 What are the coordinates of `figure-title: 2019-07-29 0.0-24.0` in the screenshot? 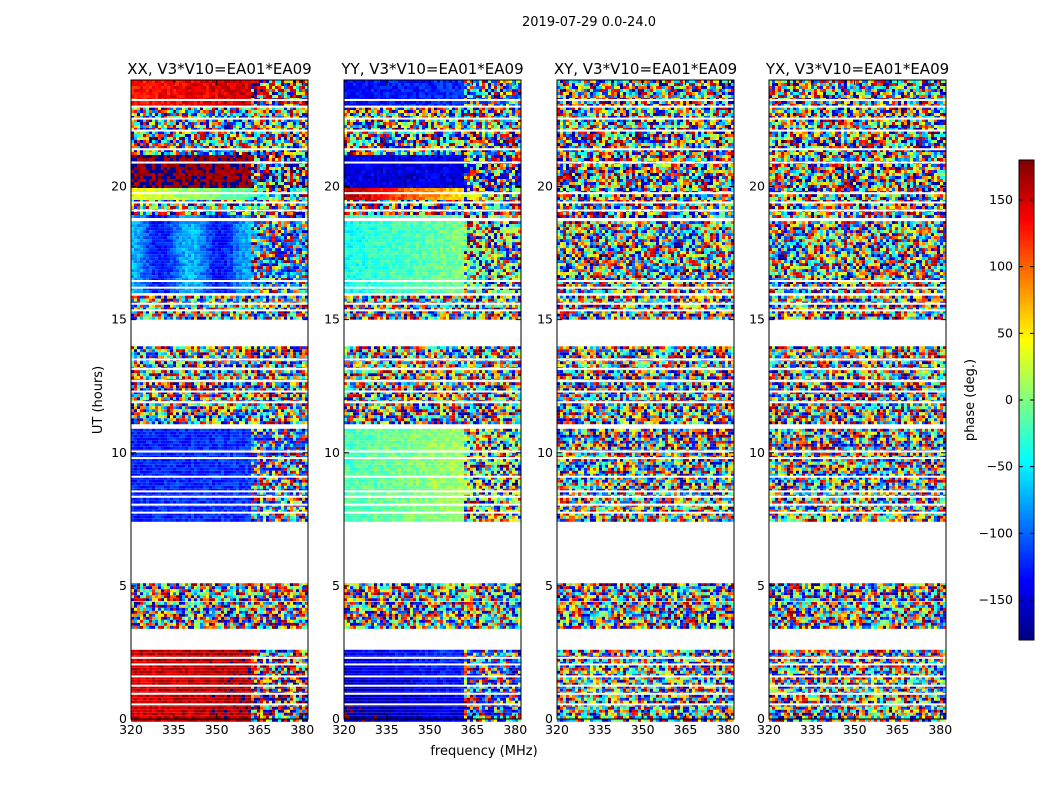 It's located at (589, 22).